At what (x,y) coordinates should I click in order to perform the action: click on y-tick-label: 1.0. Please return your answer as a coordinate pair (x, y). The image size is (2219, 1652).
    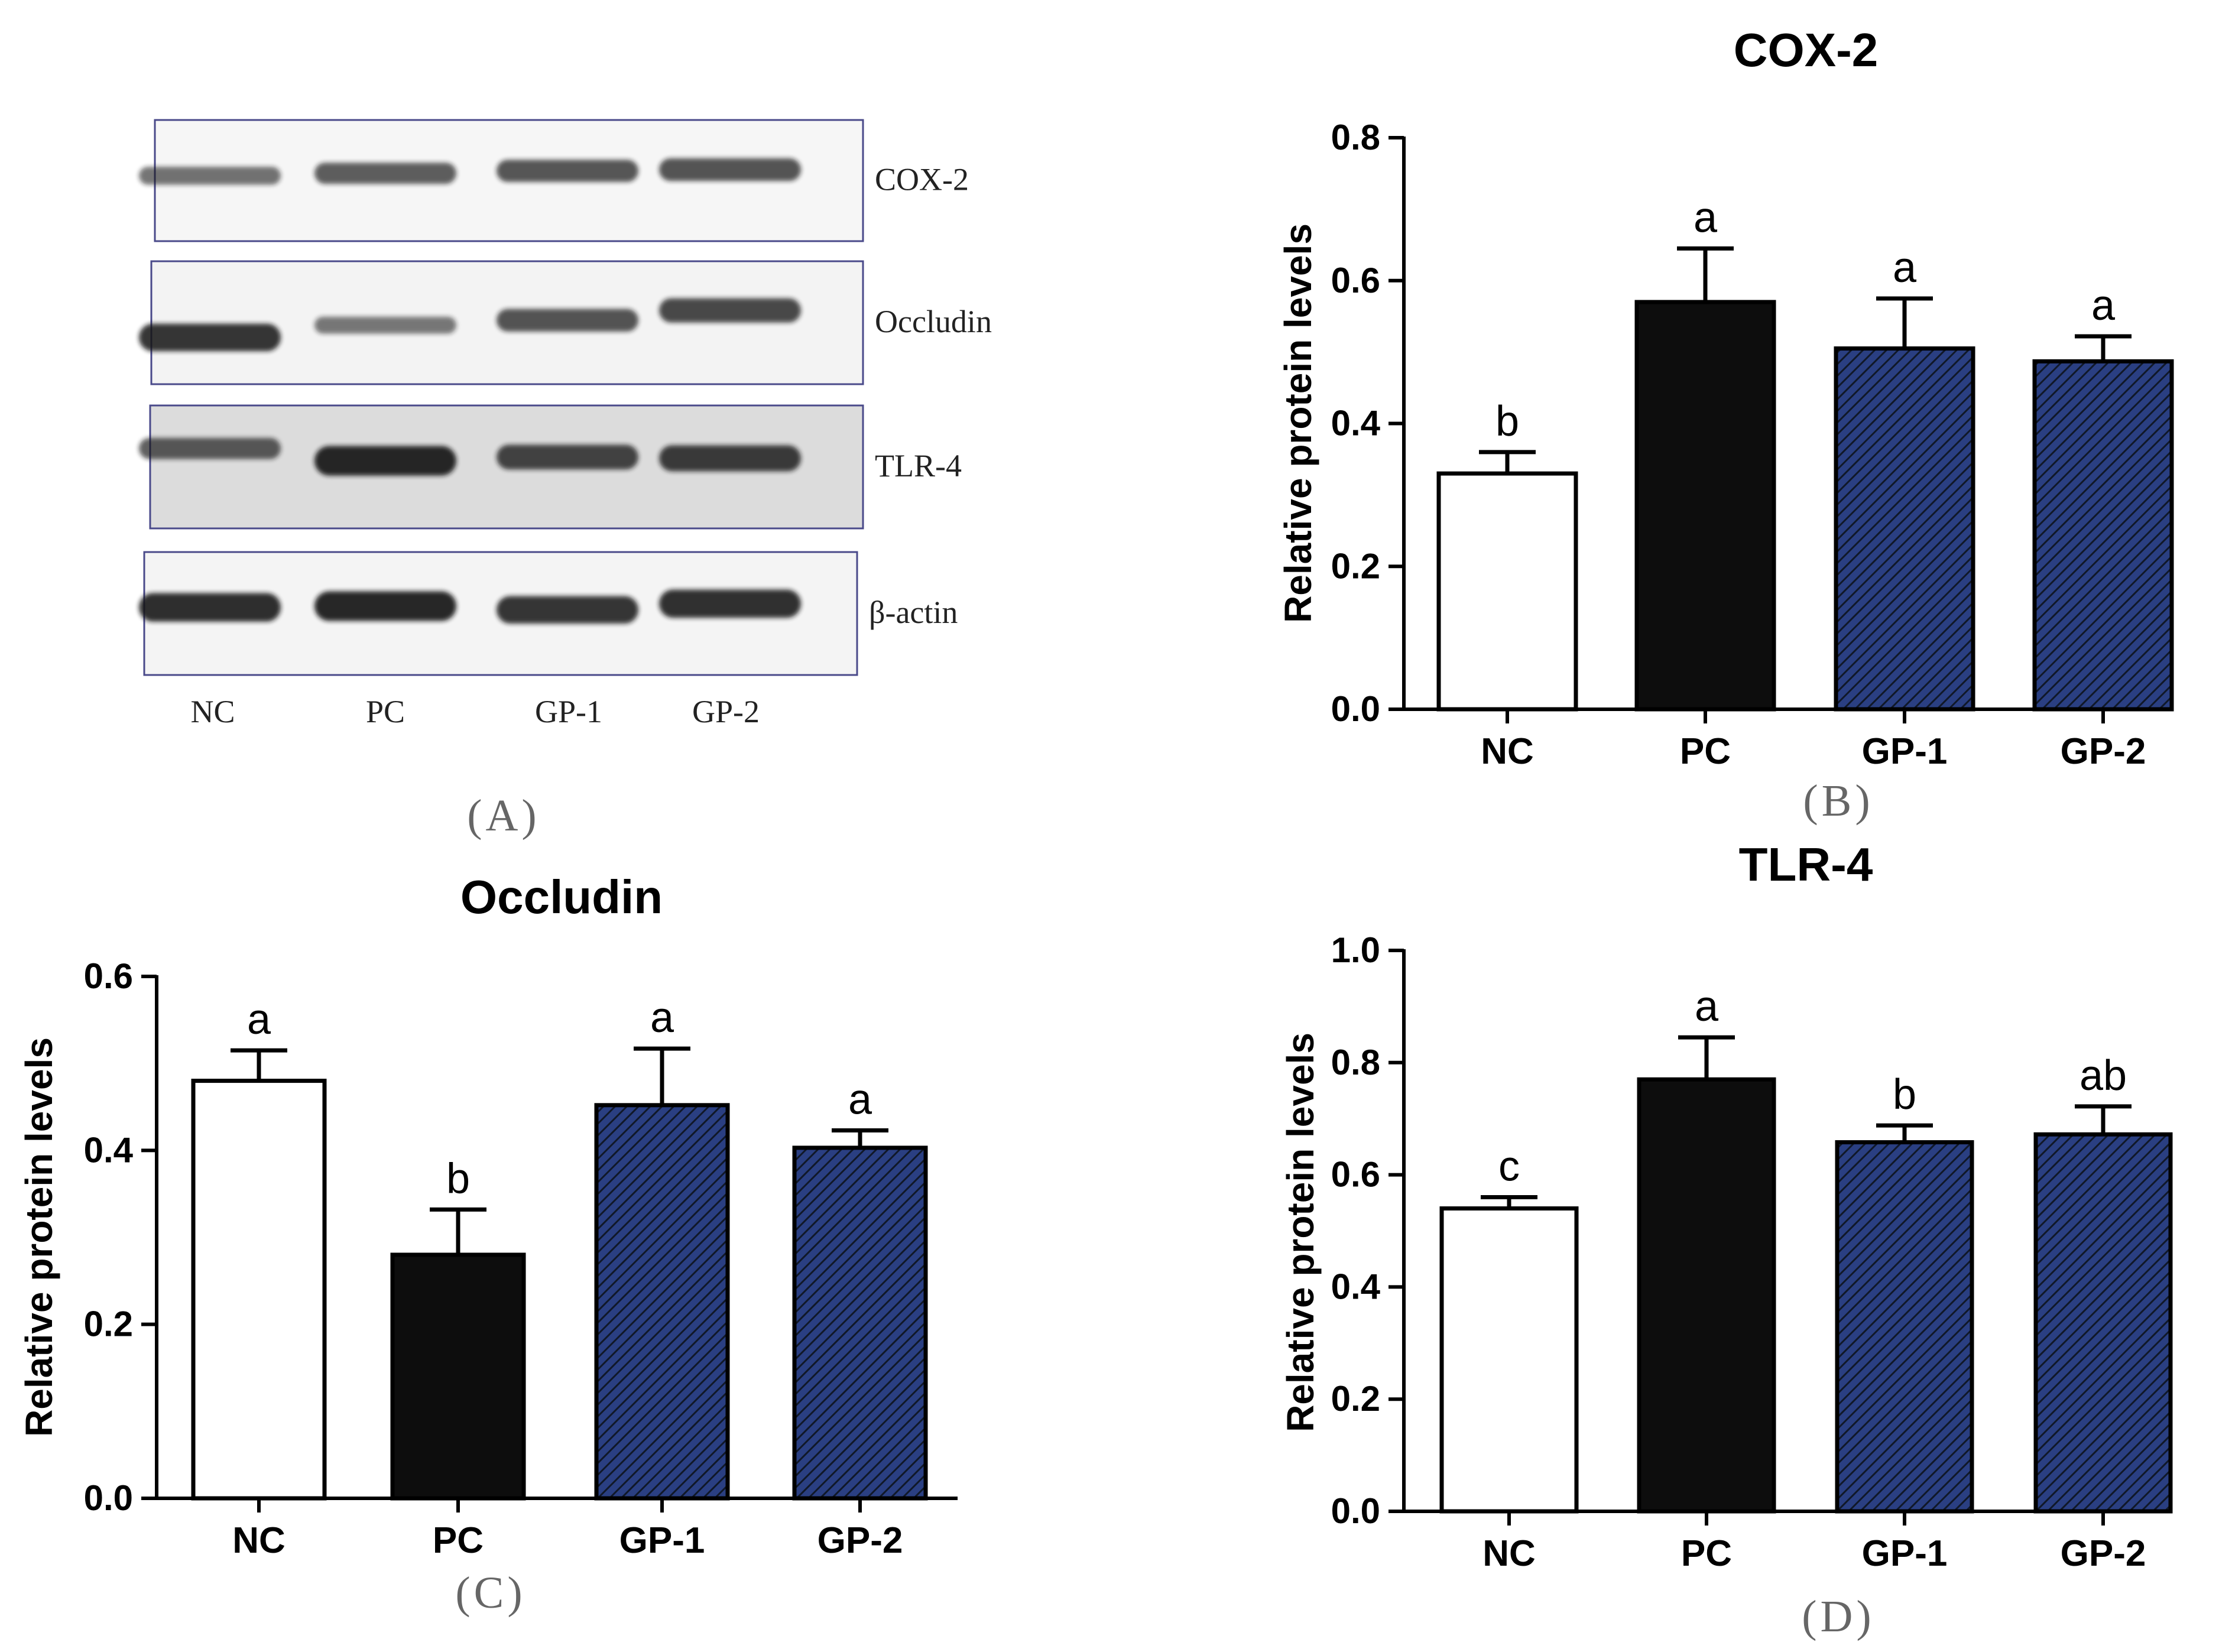
    Looking at the image, I should click on (1355, 950).